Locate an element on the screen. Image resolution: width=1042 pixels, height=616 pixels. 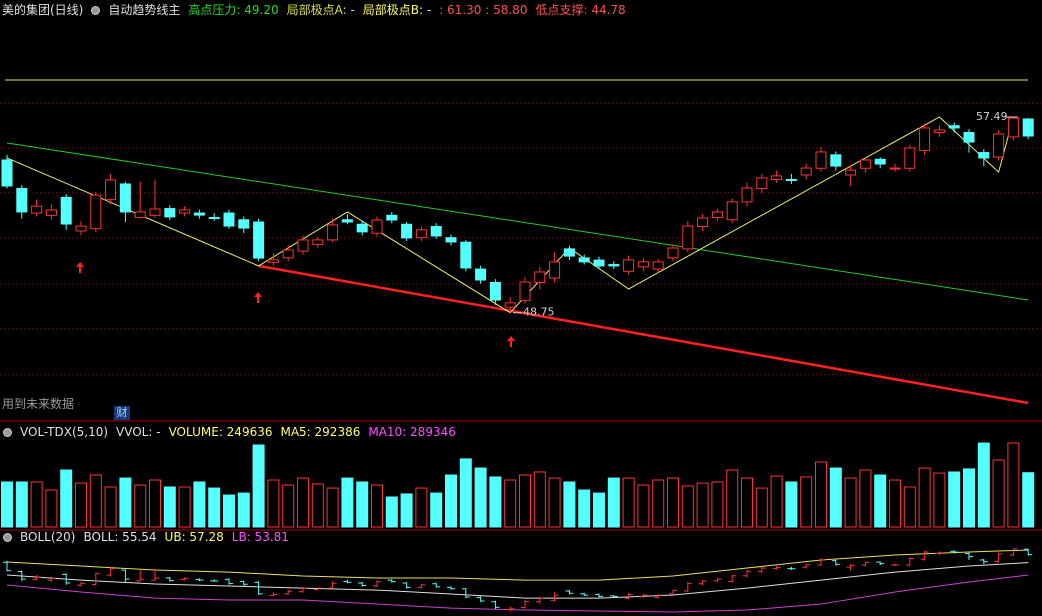
indicator-name: VOL-TDX(5,10) is located at coordinates (64, 432).